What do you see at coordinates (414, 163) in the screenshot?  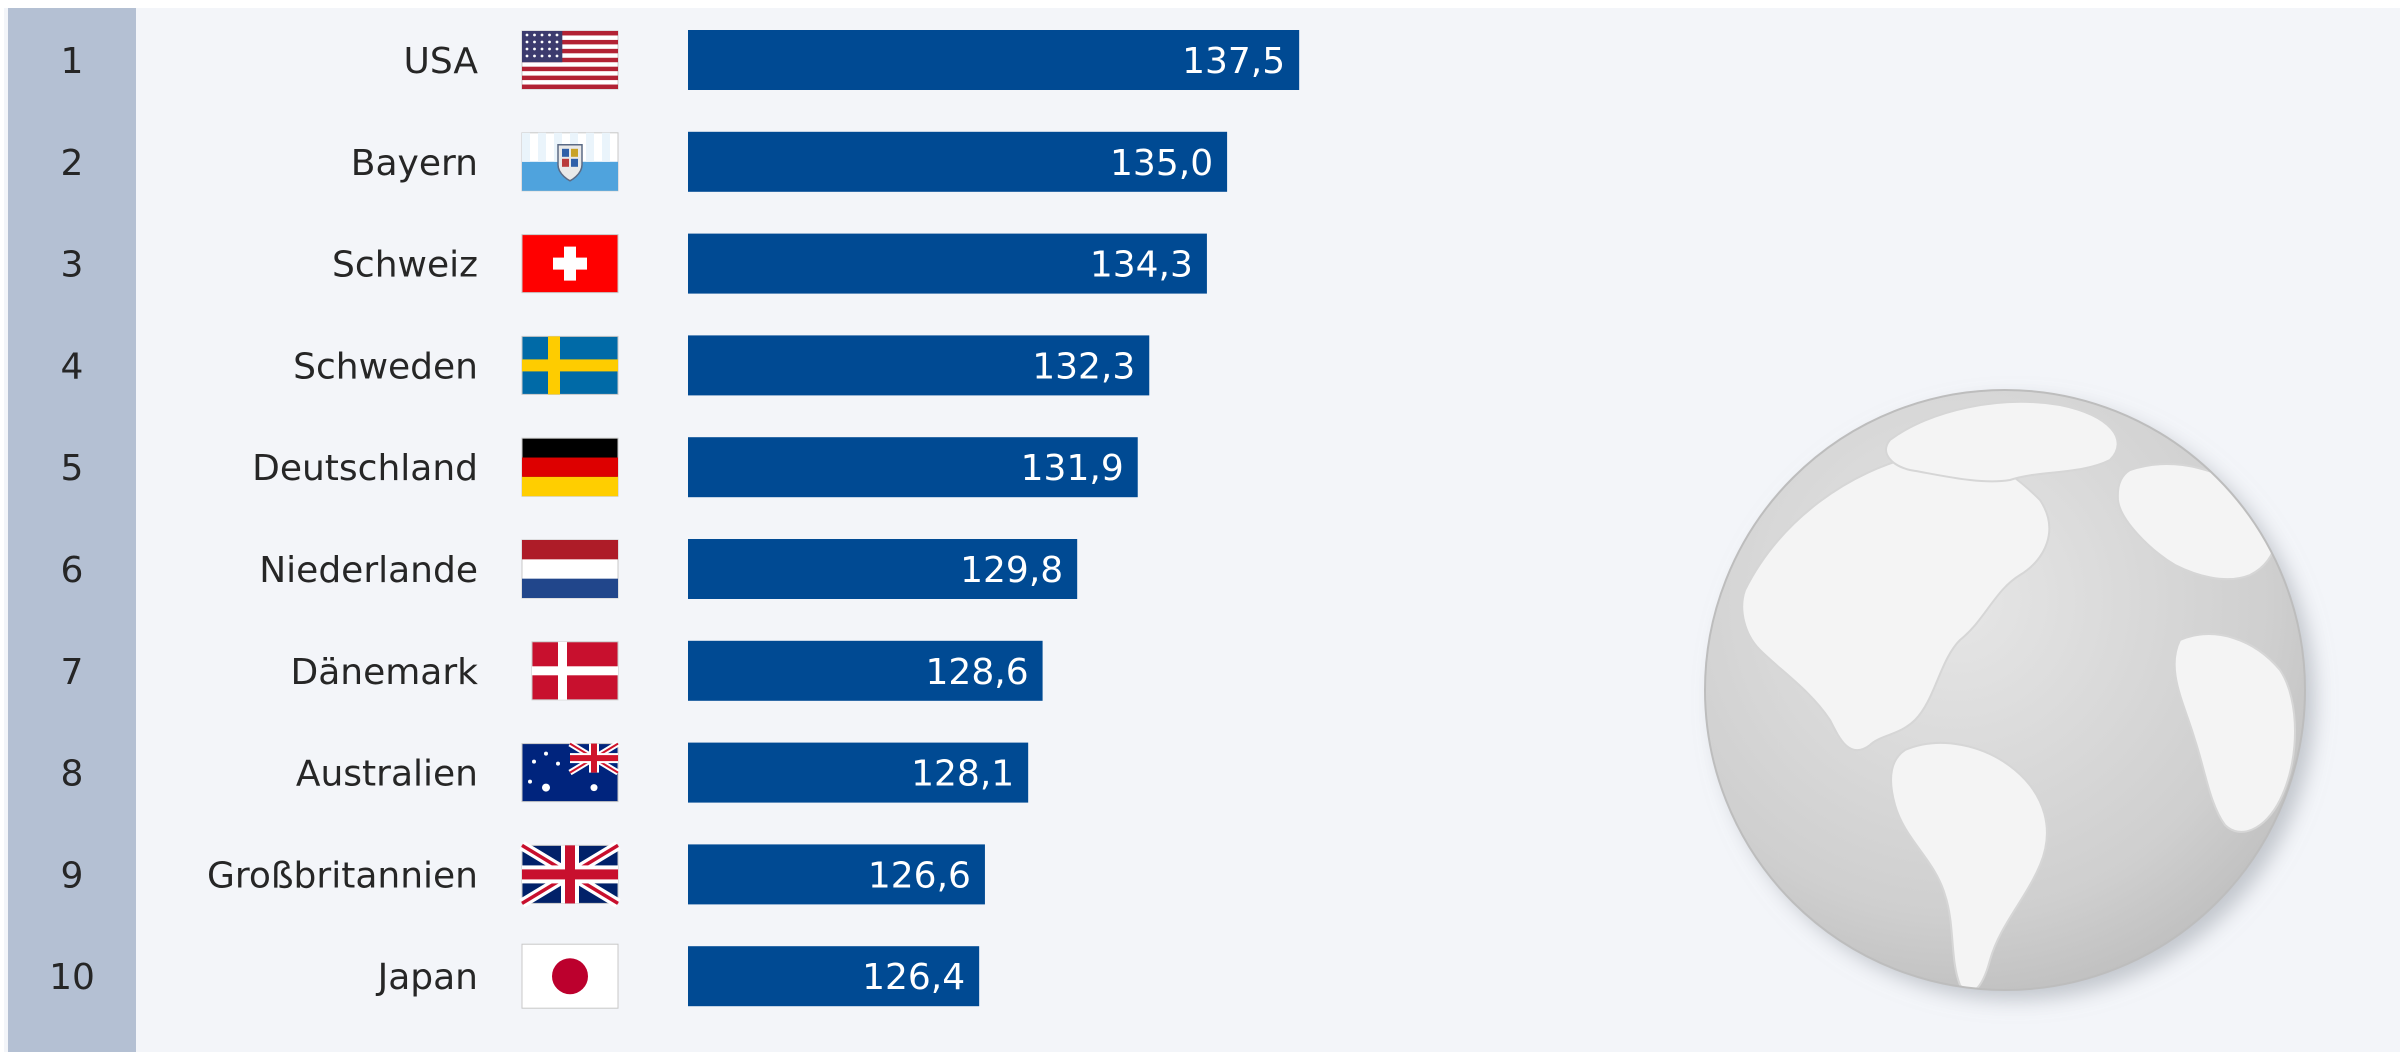 I see `category-label: Bayern` at bounding box center [414, 163].